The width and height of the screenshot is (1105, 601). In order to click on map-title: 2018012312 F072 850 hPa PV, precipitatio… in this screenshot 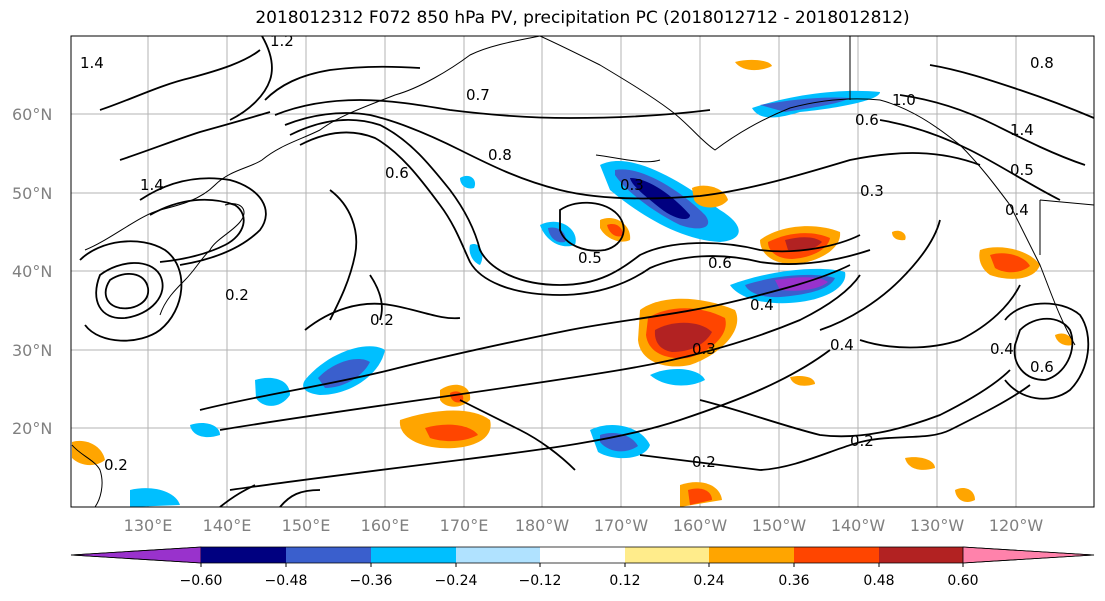, I will do `click(582, 18)`.